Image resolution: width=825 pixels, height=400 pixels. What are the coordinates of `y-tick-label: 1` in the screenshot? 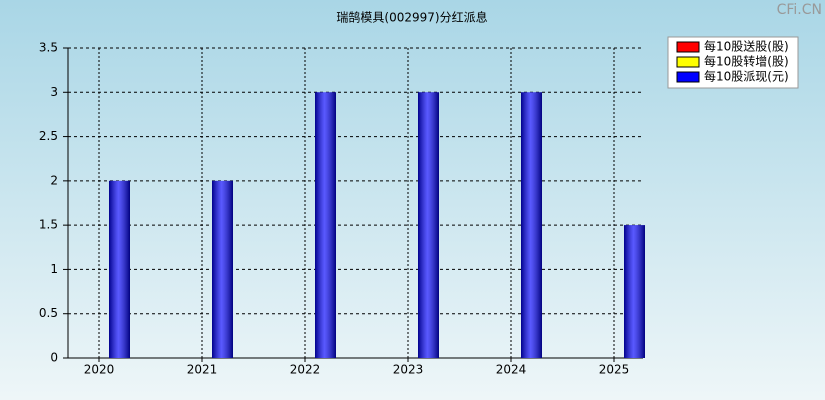 It's located at (54, 269).